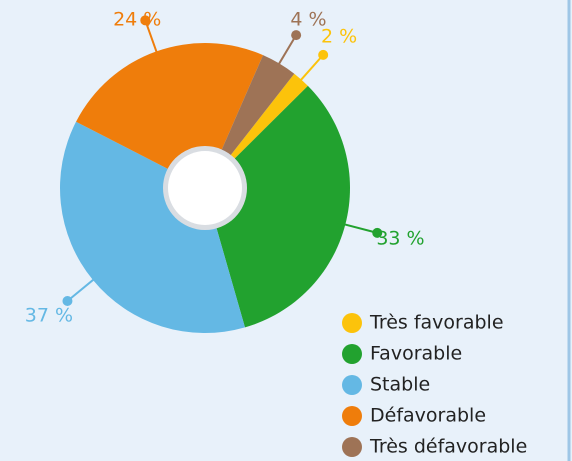 This screenshot has width=572, height=461. Describe the element at coordinates (448, 447) in the screenshot. I see `legend-label: Très défavorable` at that location.